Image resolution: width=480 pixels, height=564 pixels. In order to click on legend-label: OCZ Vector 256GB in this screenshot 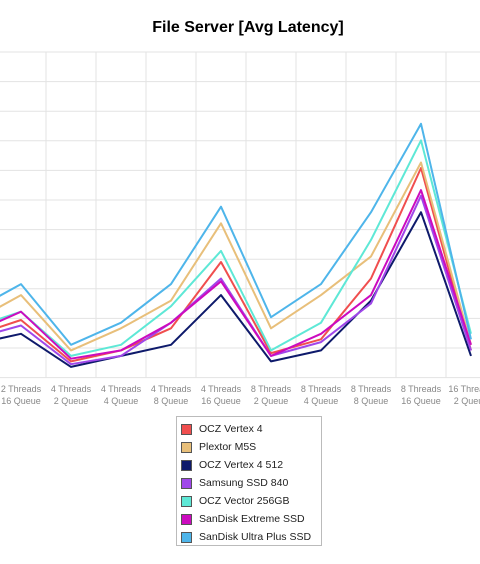, I will do `click(244, 501)`.